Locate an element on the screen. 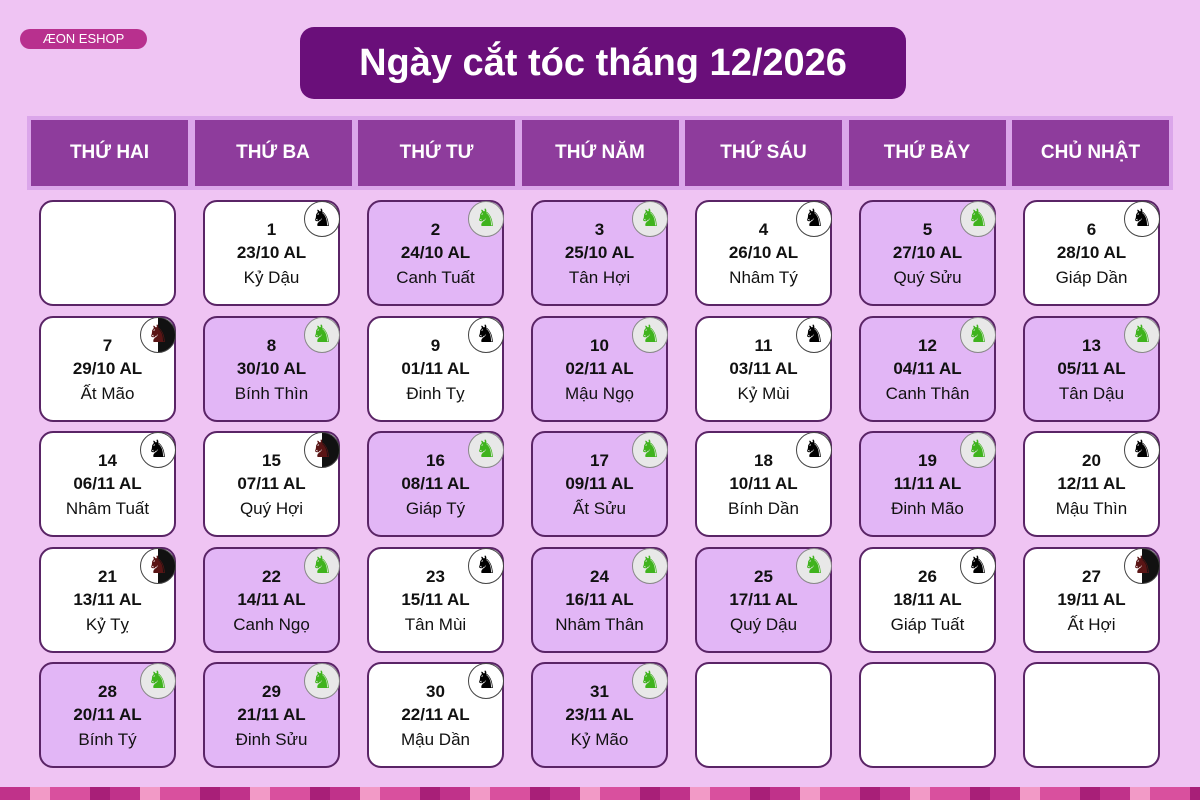  day-cell: ♞ 21 13/11 AL Kỷ Tỵ is located at coordinates (107, 599).